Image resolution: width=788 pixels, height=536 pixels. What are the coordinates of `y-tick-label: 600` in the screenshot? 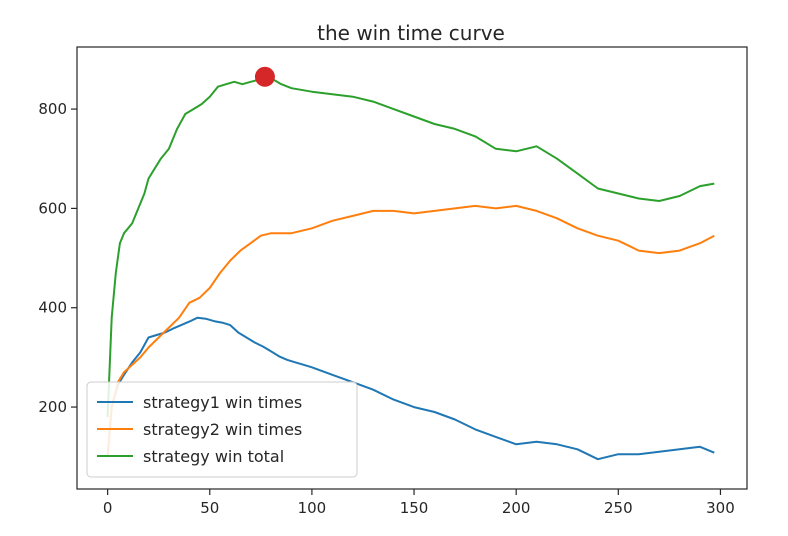 It's located at (52, 208).